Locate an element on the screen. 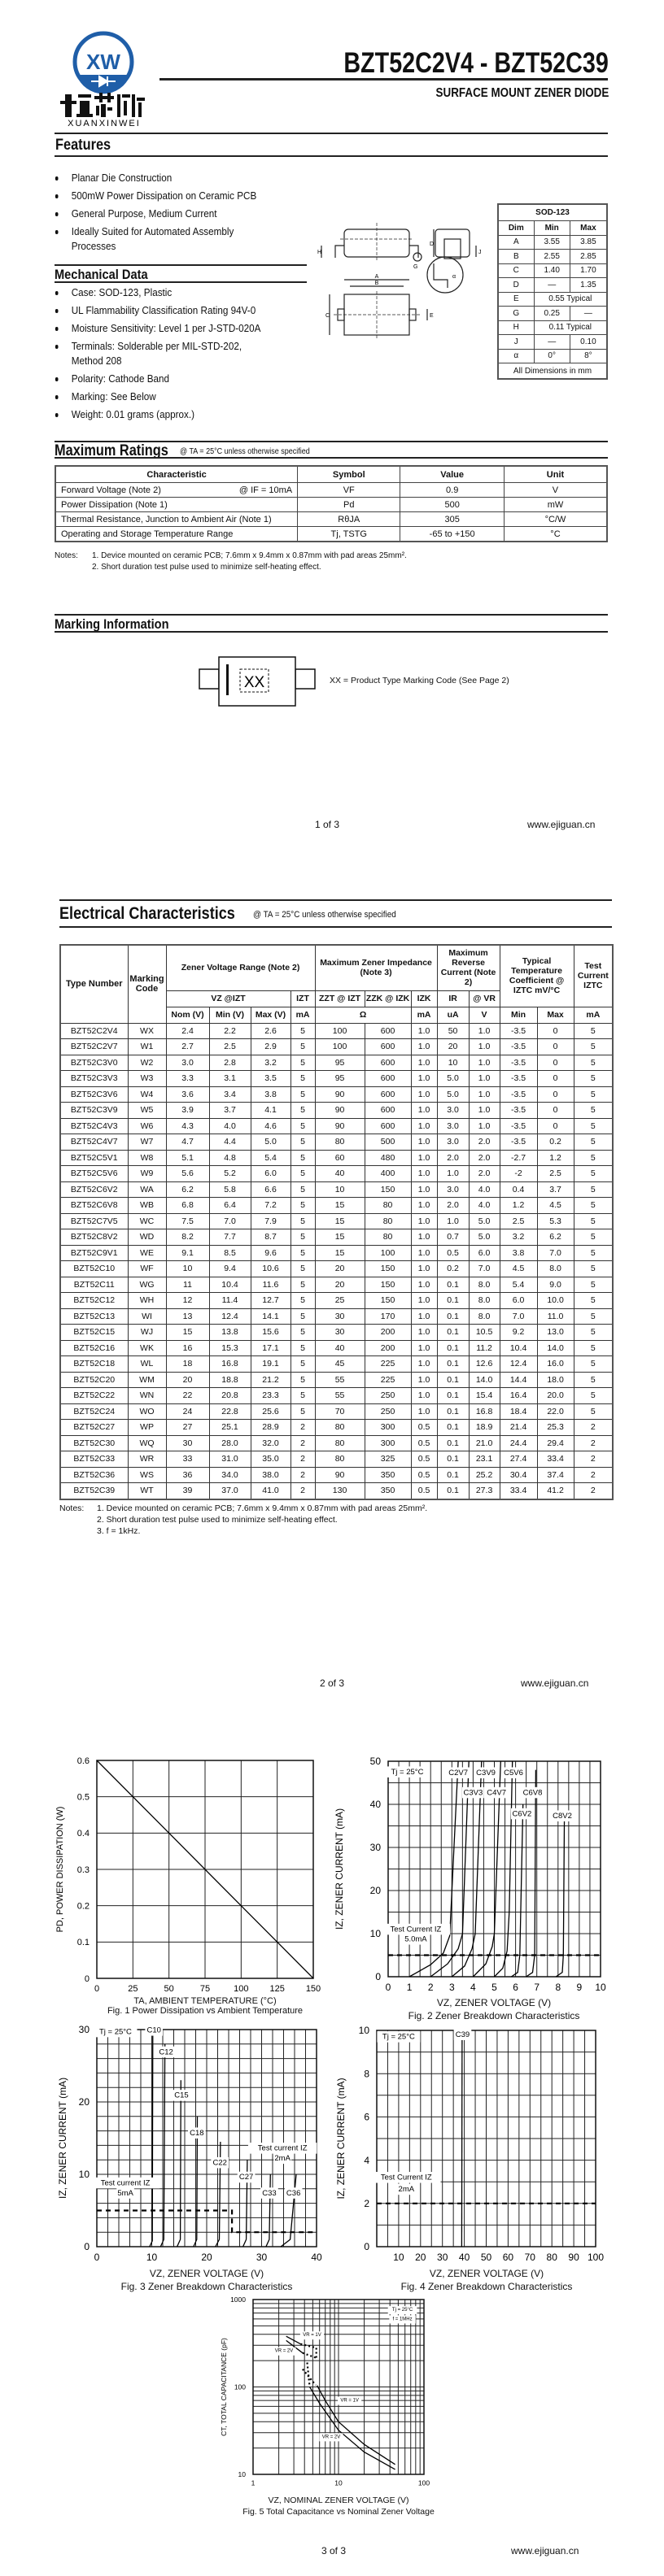 This screenshot has width=664, height=2576. column-header-zener-voltage: Zener Voltage Range (Note 2) is located at coordinates (240, 968).